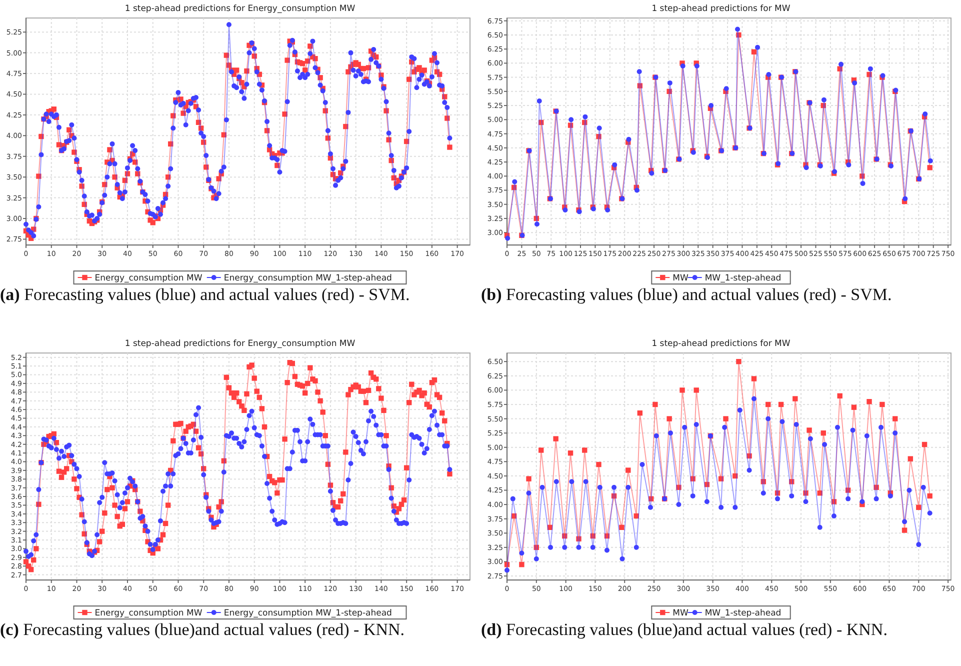 The width and height of the screenshot is (961, 666). What do you see at coordinates (205, 295) in the screenshot?
I see `text: (a) Forecasting values (blue) and actual values (red) - SVM.` at bounding box center [205, 295].